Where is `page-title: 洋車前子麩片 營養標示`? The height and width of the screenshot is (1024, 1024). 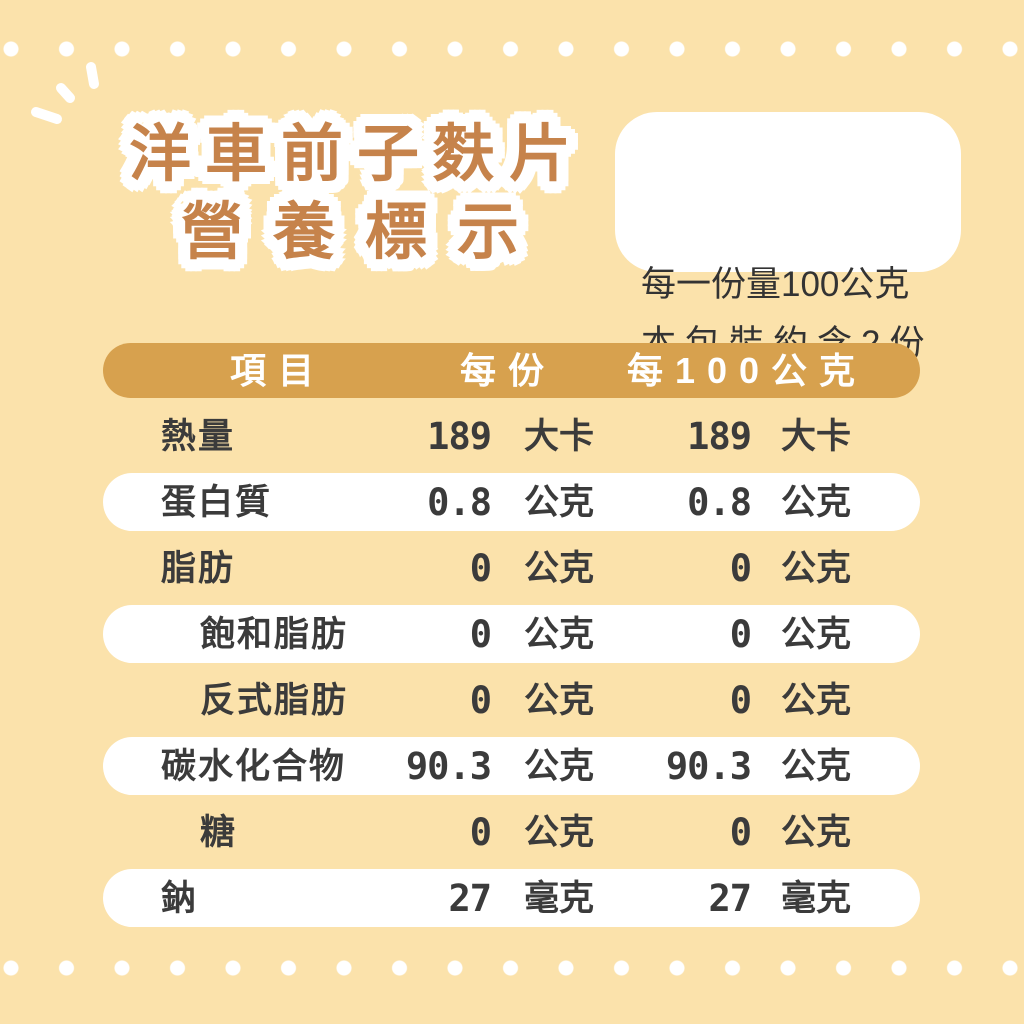 page-title: 洋車前子麩片 營養標示 is located at coordinates (350, 194).